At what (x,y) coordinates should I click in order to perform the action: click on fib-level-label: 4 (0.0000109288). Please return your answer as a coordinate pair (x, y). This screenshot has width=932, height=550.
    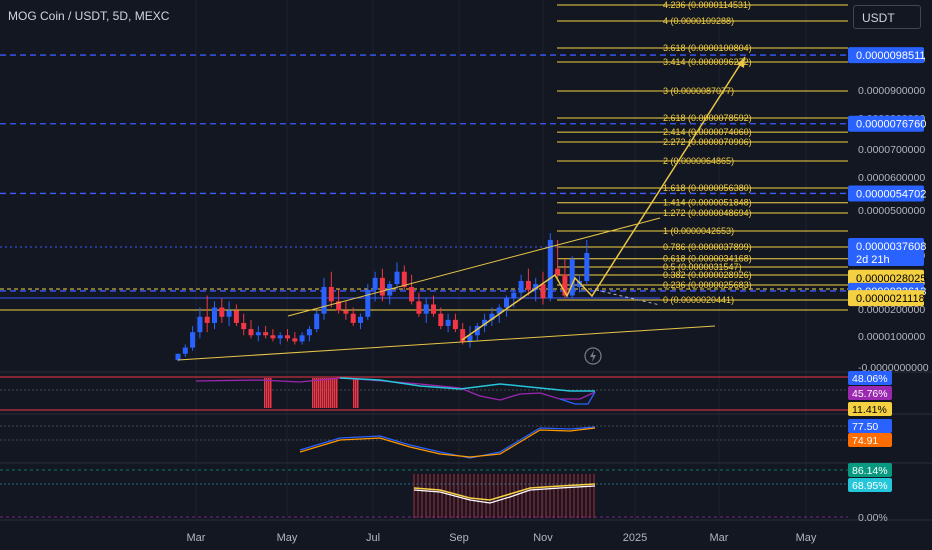
    Looking at the image, I should click on (698, 21).